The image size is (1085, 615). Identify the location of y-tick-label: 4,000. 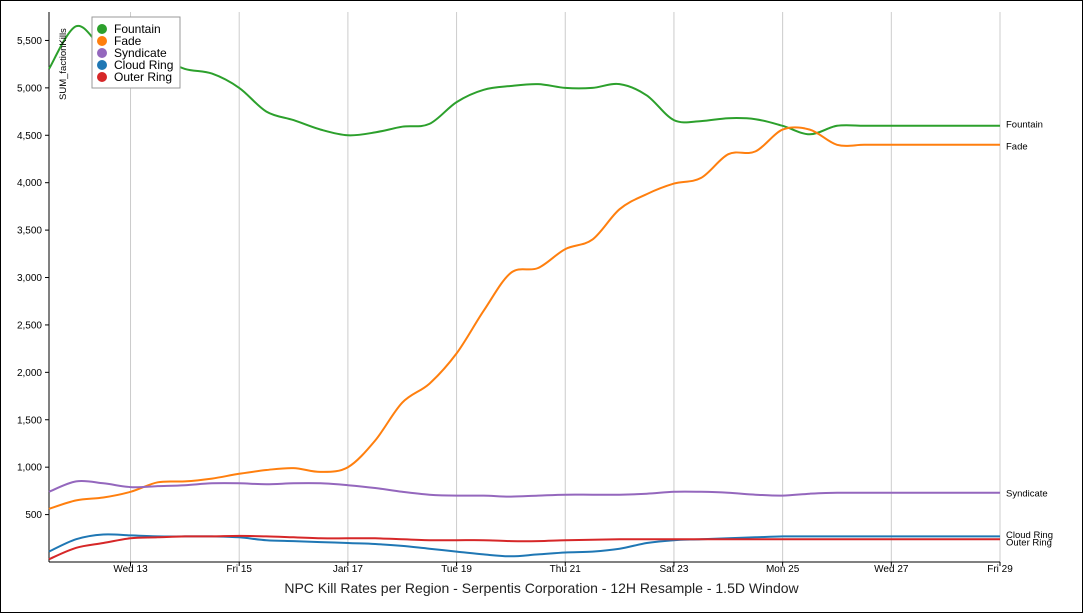
(29, 183).